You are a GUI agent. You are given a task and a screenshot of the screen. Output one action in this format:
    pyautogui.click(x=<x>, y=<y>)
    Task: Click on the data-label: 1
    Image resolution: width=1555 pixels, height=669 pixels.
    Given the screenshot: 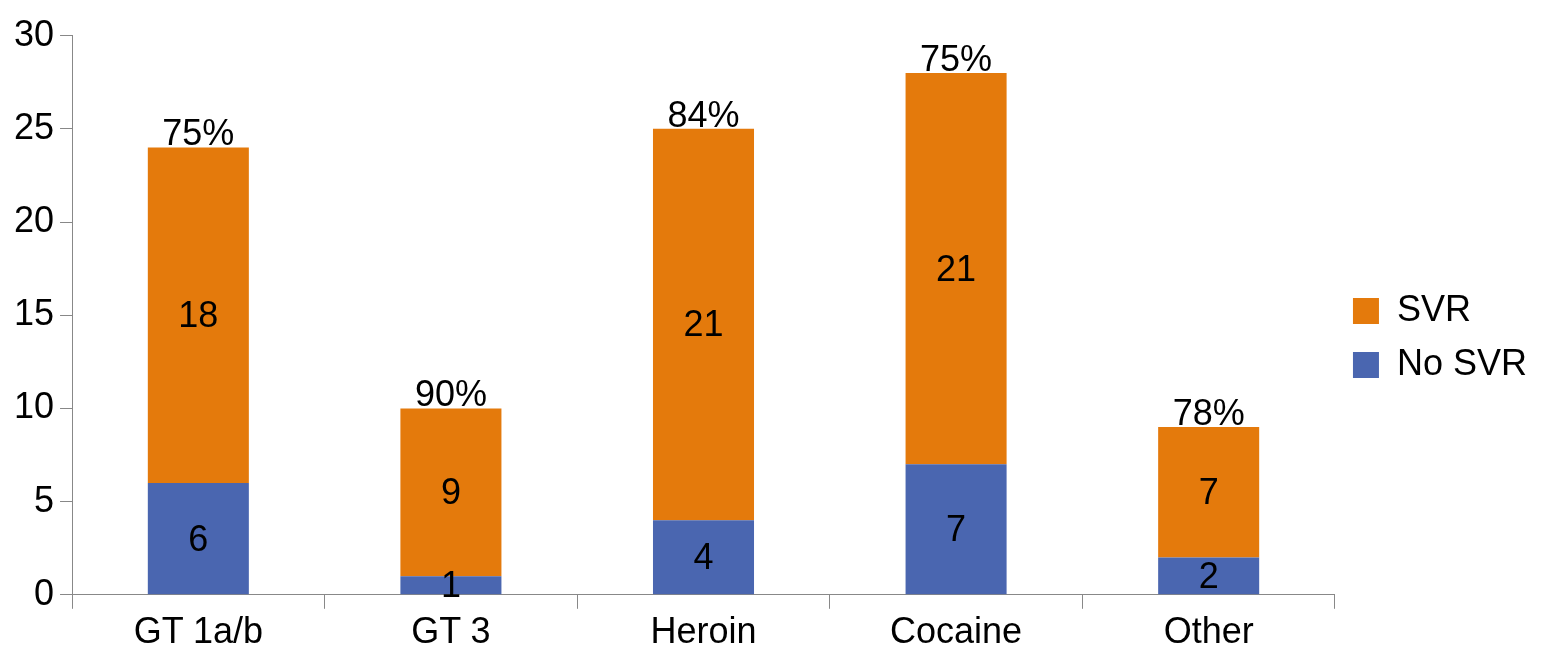 What is the action you would take?
    pyautogui.click(x=450, y=585)
    